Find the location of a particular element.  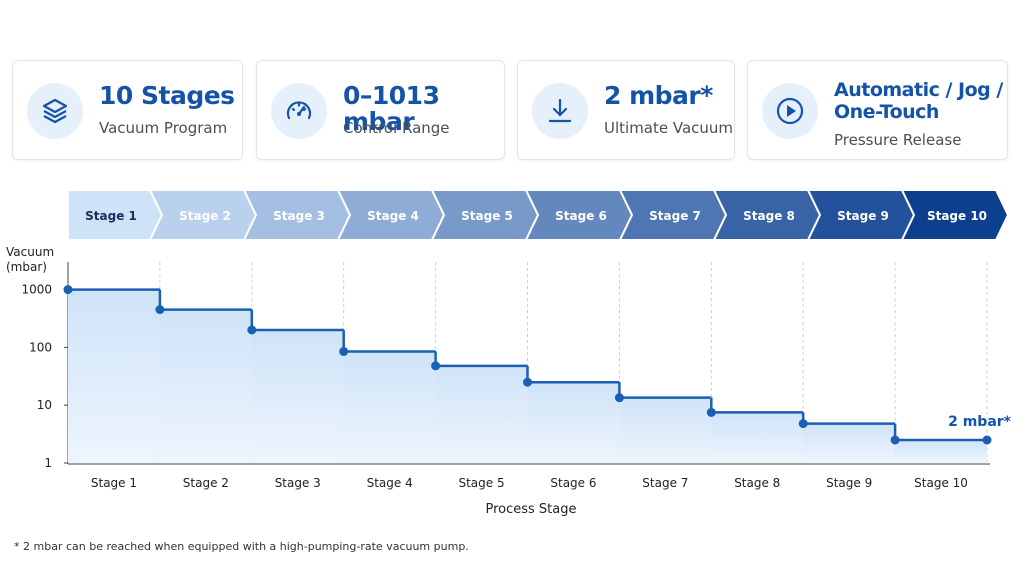

stage-label: Stage 5 is located at coordinates (487, 216).